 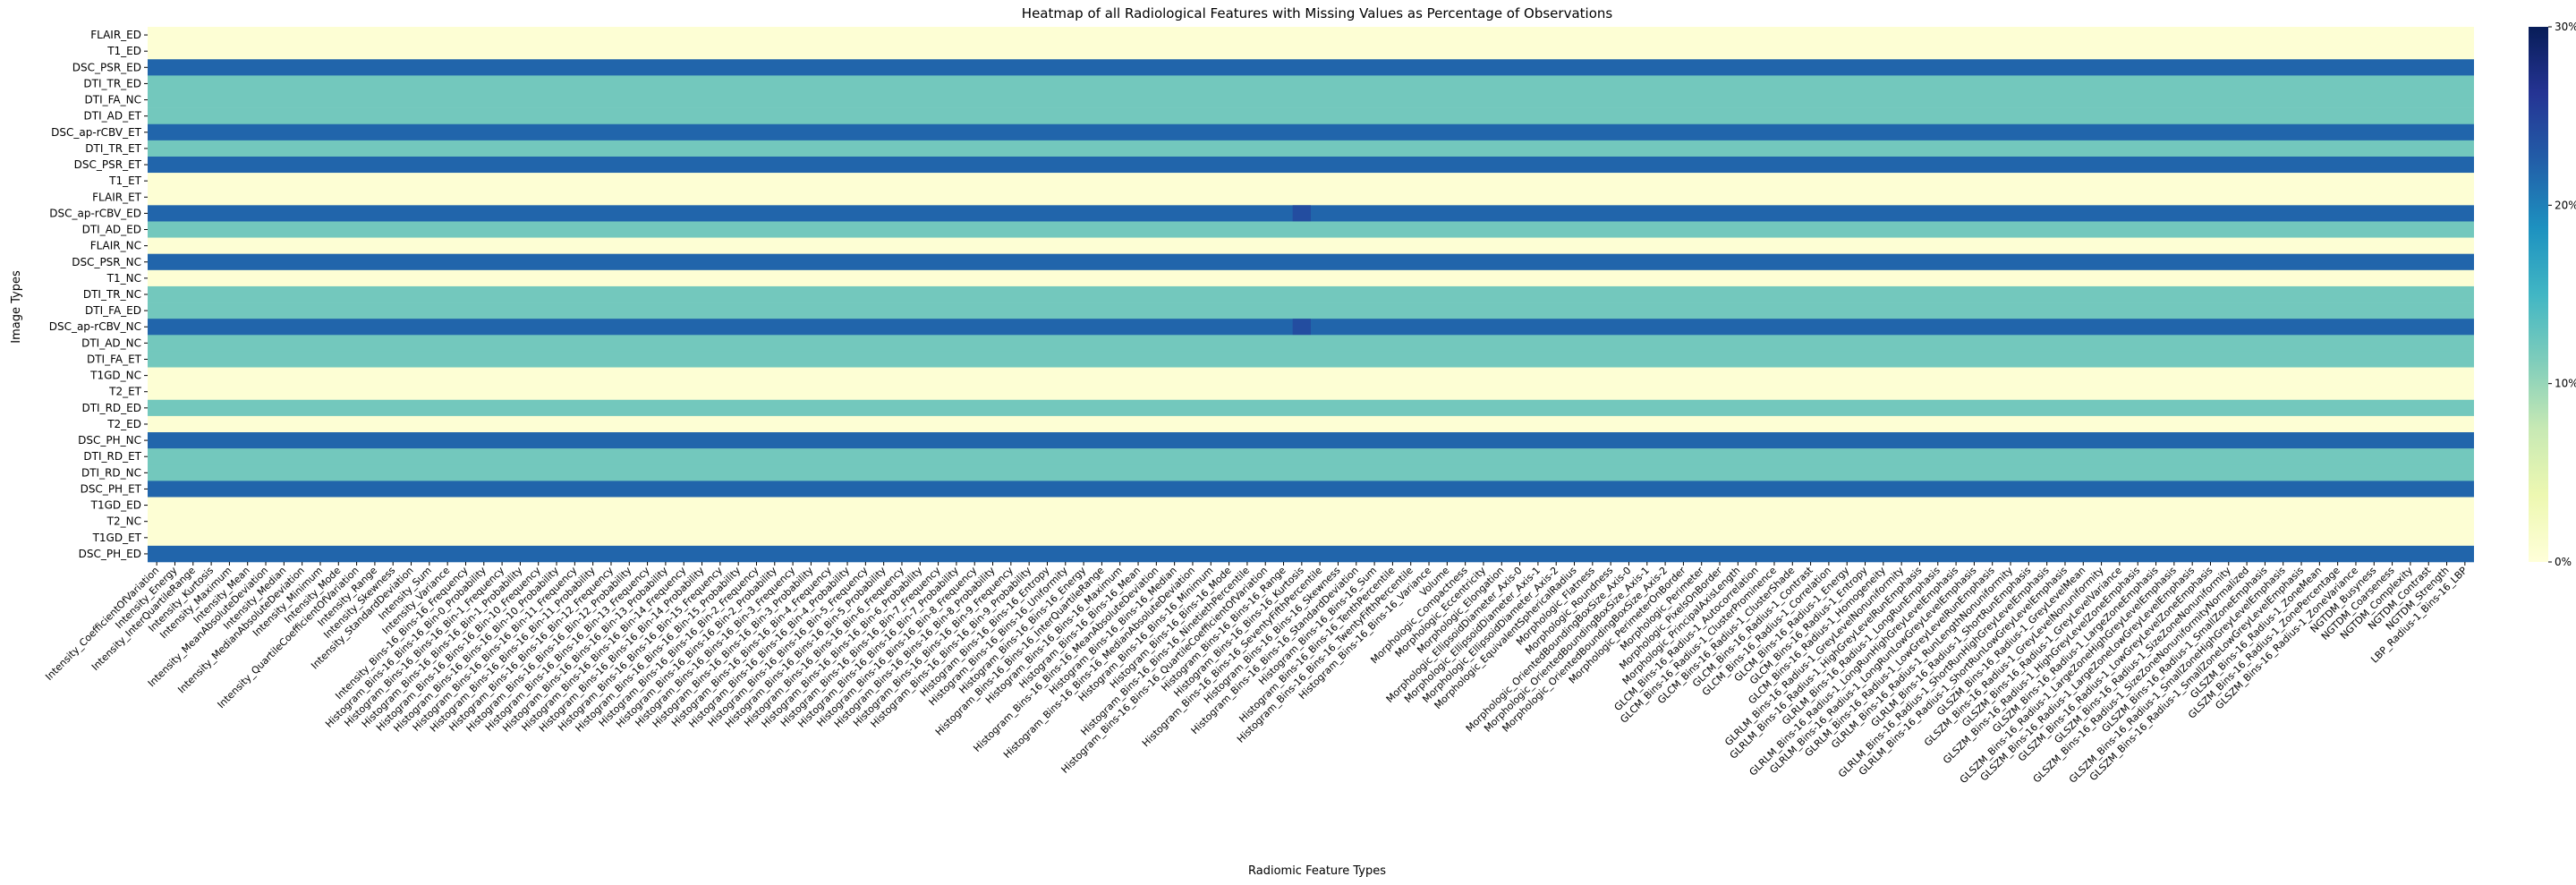 What do you see at coordinates (111, 230) in the screenshot?
I see `y-tick-label: DTI_AD_ED` at bounding box center [111, 230].